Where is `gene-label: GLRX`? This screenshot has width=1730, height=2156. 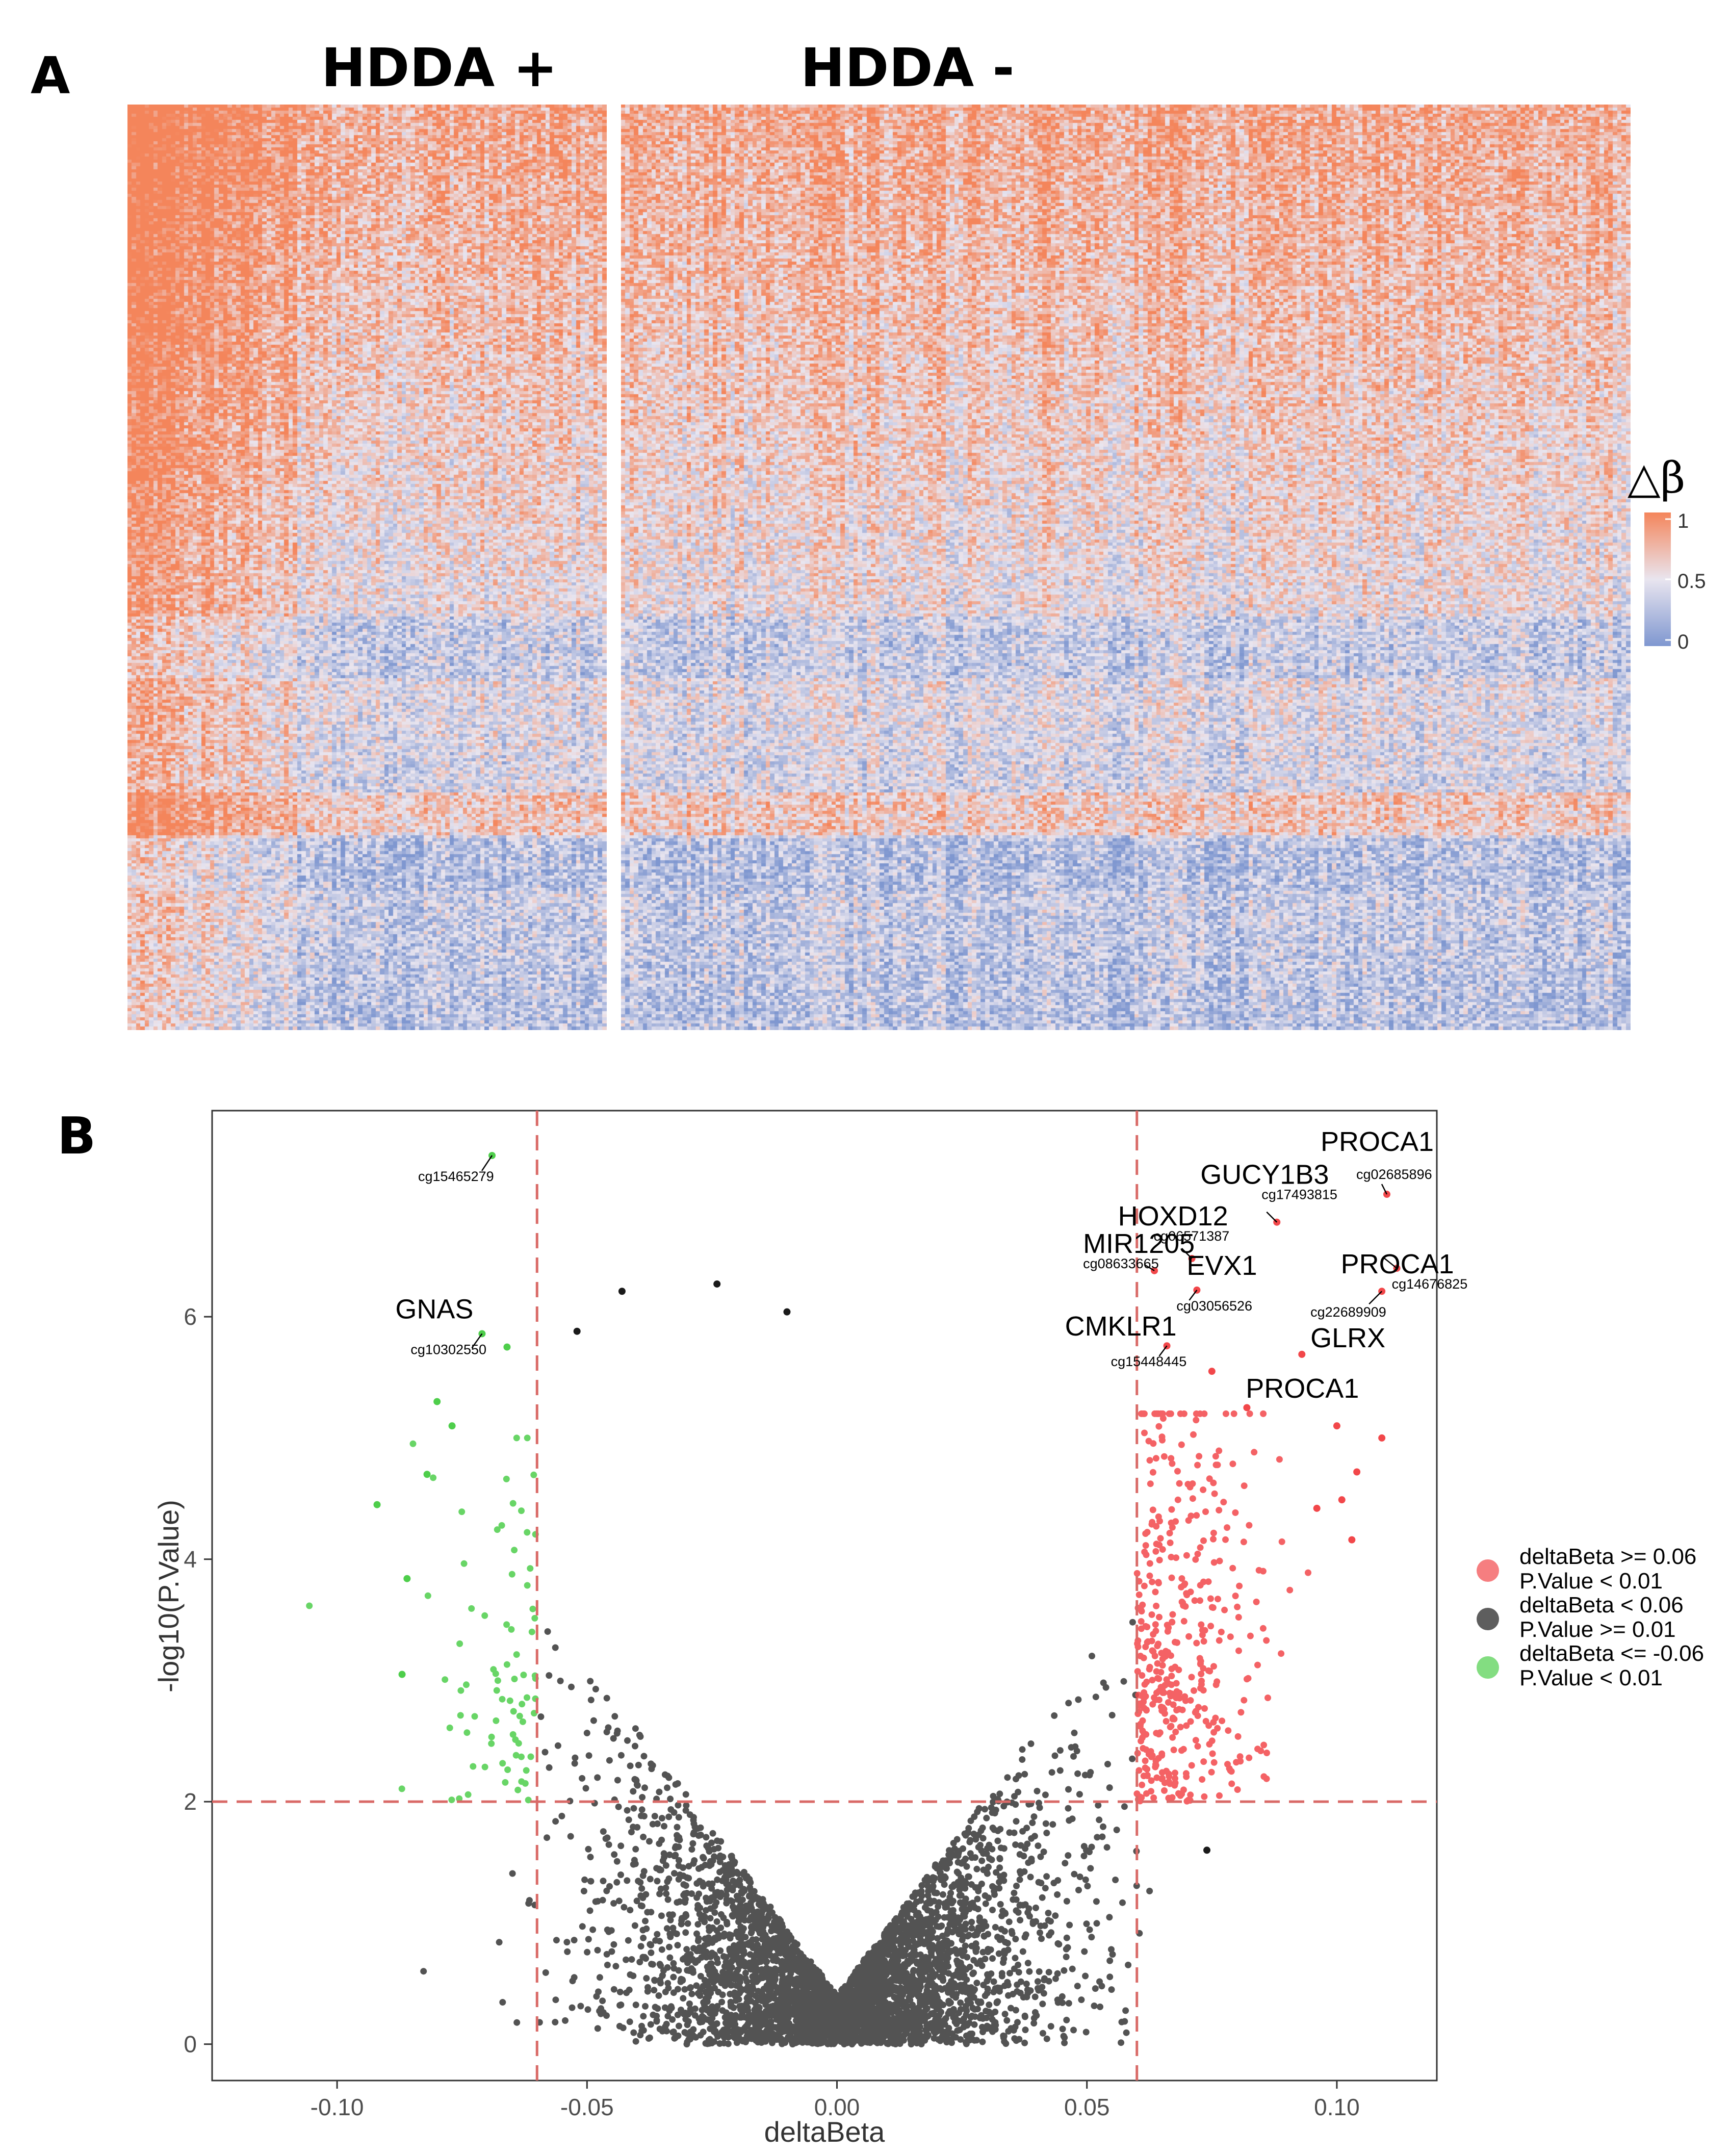
gene-label: GLRX is located at coordinates (1347, 1338).